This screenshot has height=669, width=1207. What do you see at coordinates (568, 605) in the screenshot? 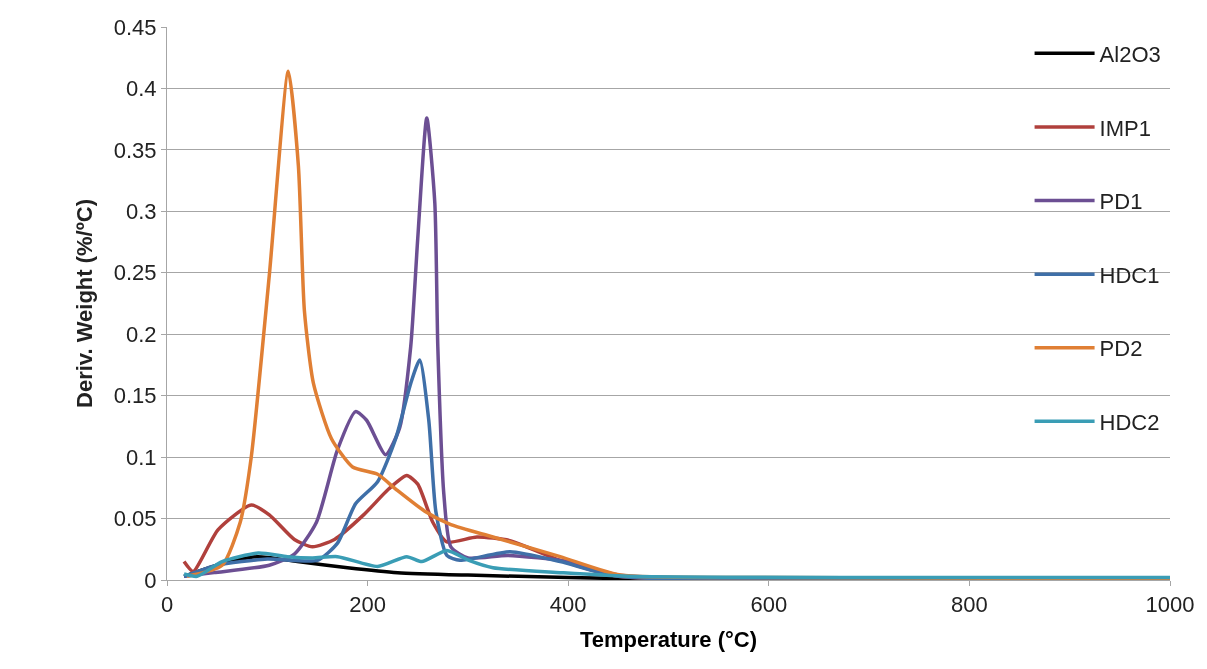
I see `x-tick-label: 400` at bounding box center [568, 605].